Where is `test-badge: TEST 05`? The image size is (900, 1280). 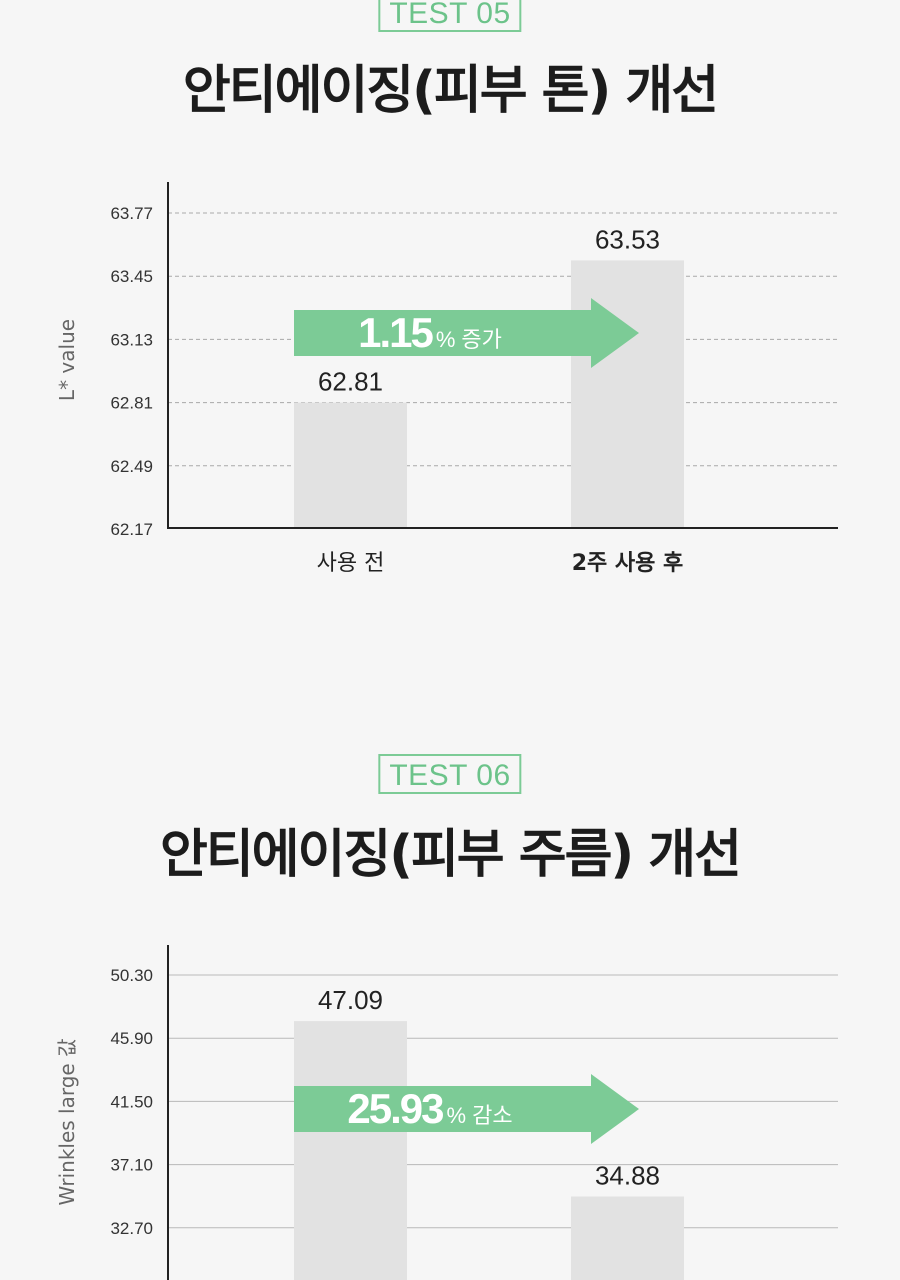
test-badge: TEST 05 is located at coordinates (450, 16).